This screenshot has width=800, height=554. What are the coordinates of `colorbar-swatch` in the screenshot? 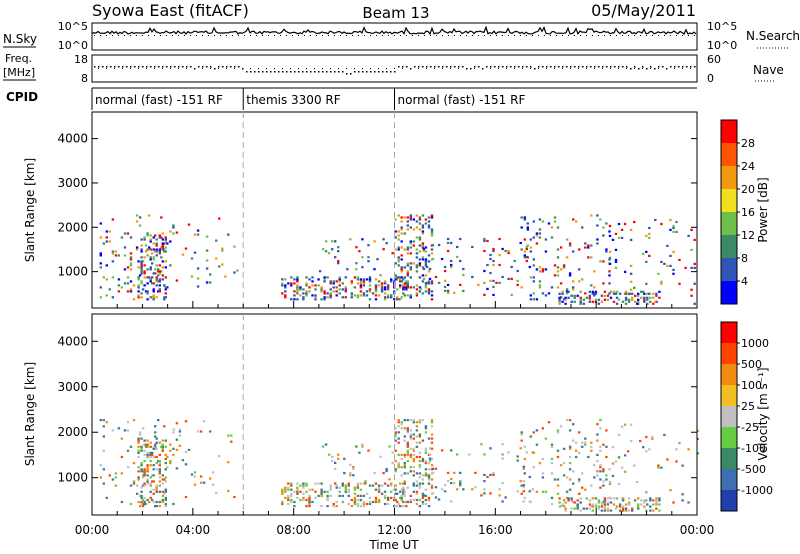 It's located at (729, 416).